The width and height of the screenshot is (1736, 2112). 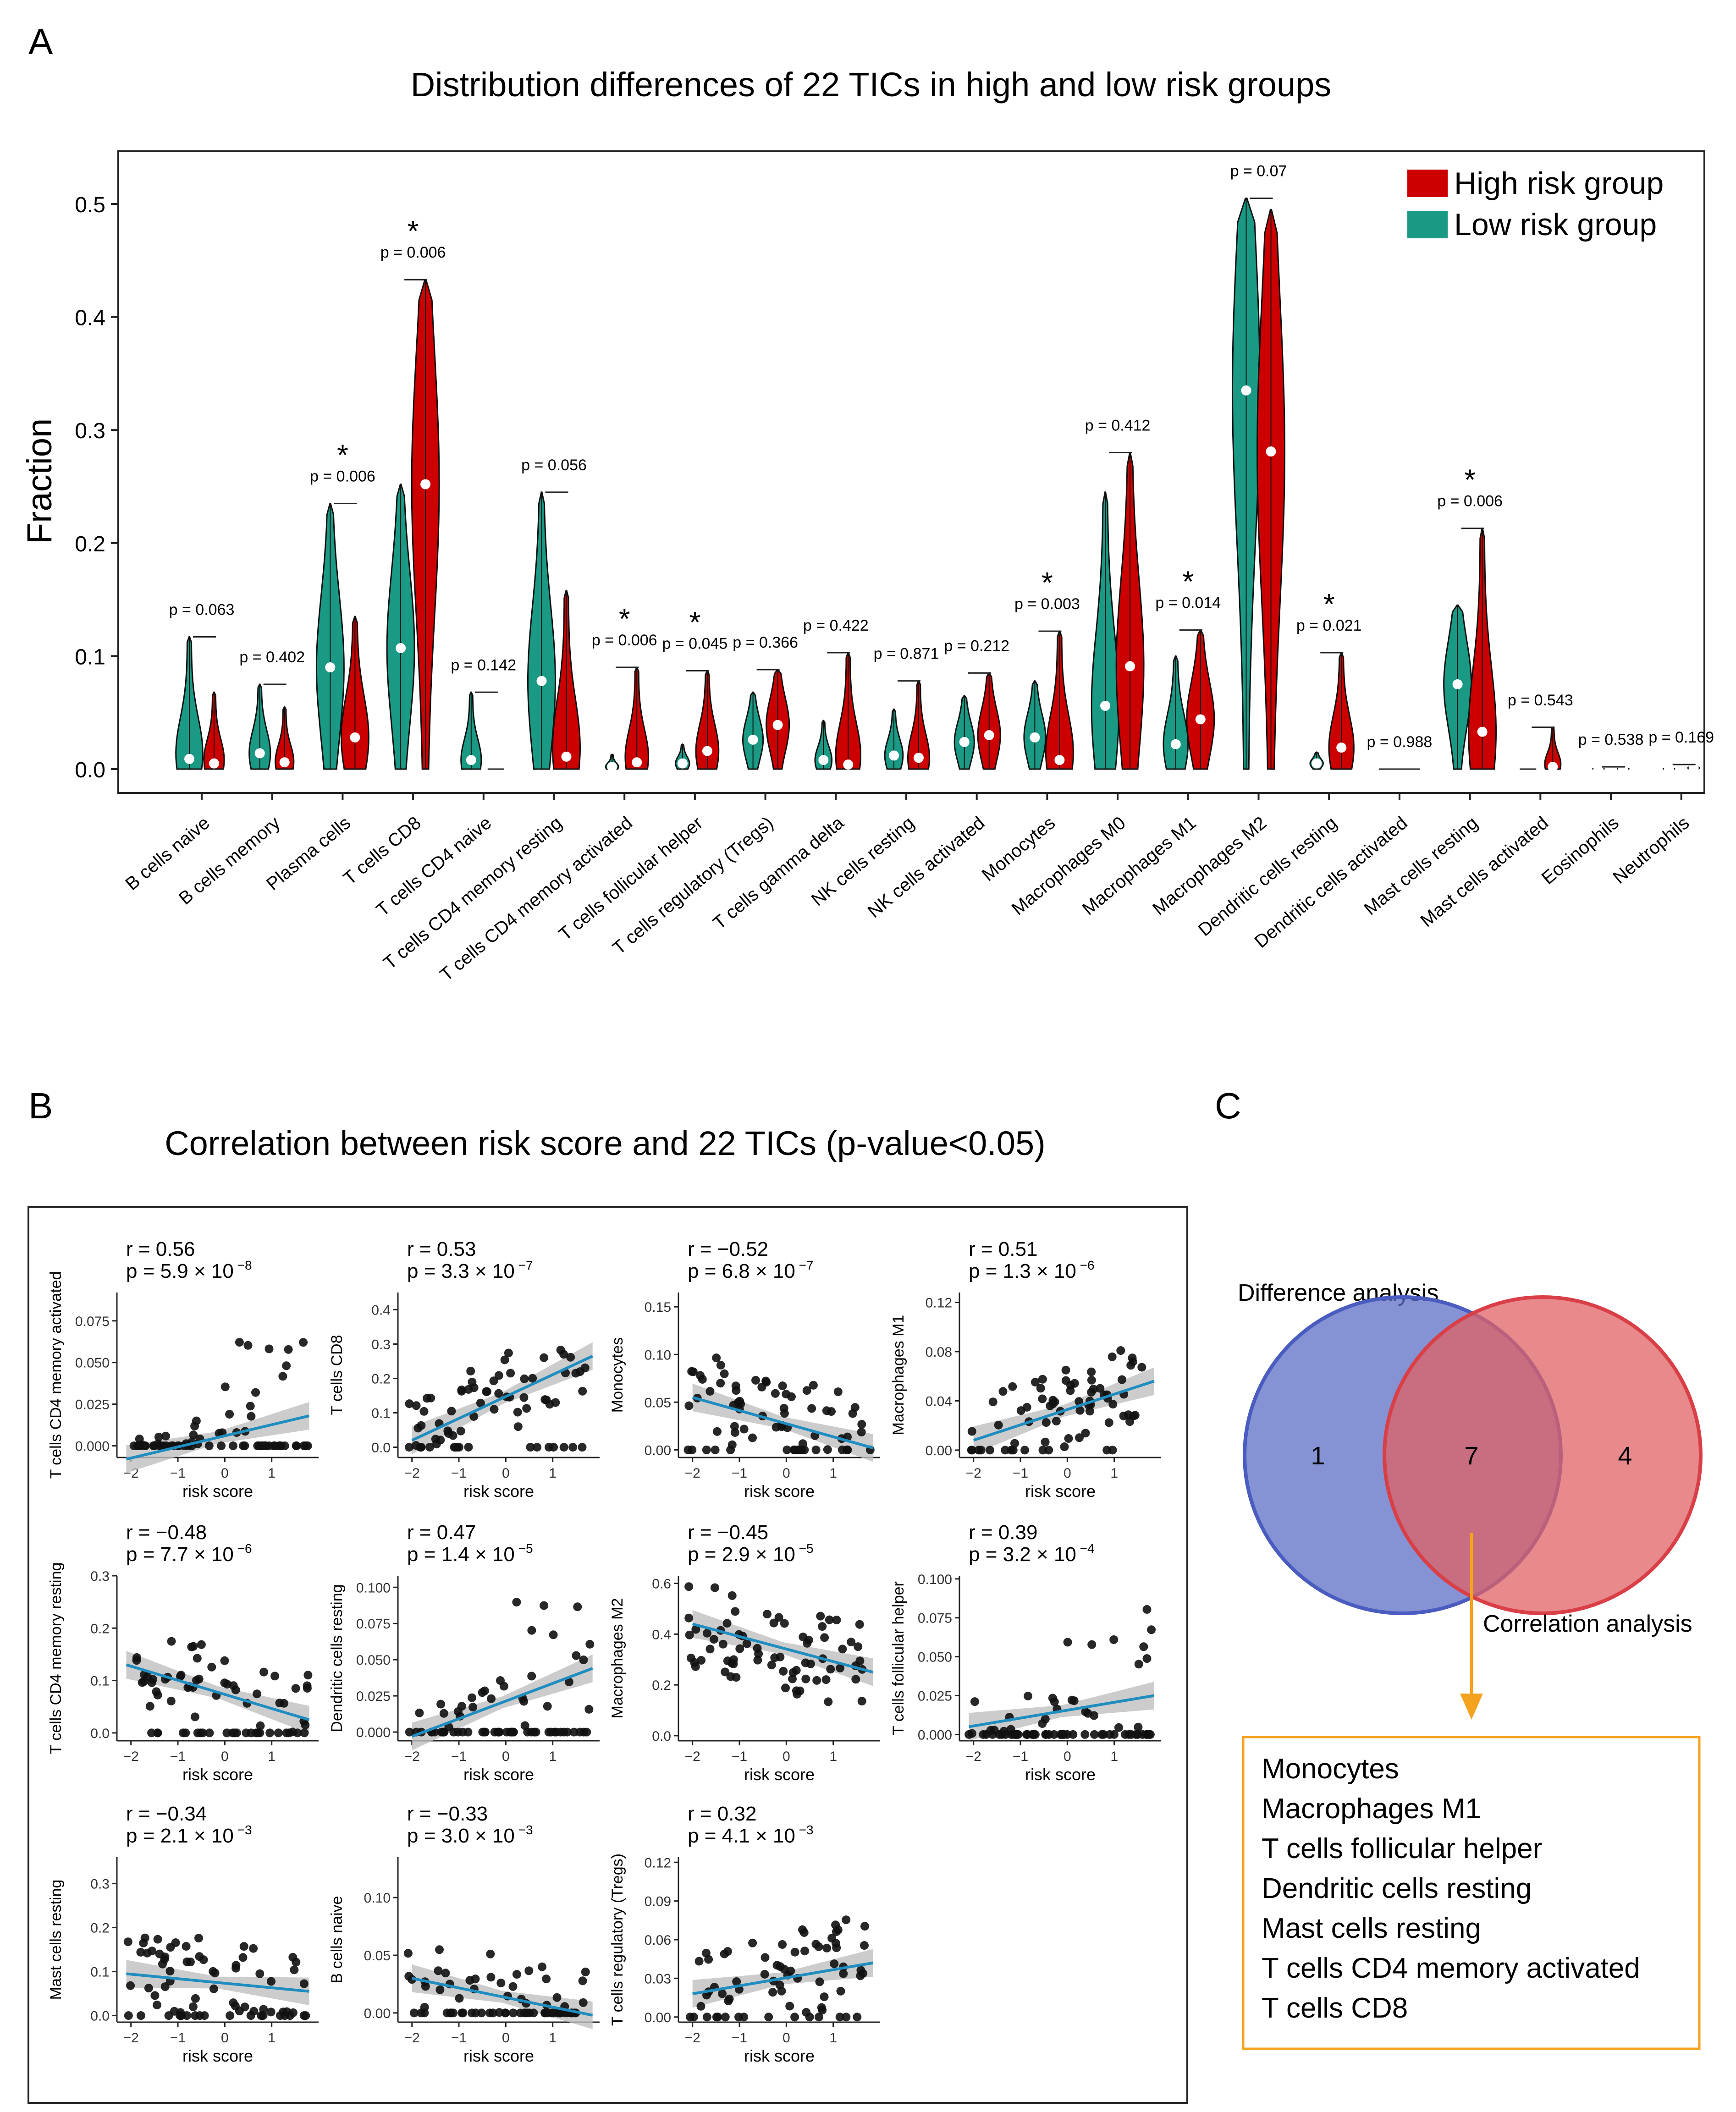 What do you see at coordinates (1371, 1809) in the screenshot?
I see `overlap-list-item: Macrophages M1` at bounding box center [1371, 1809].